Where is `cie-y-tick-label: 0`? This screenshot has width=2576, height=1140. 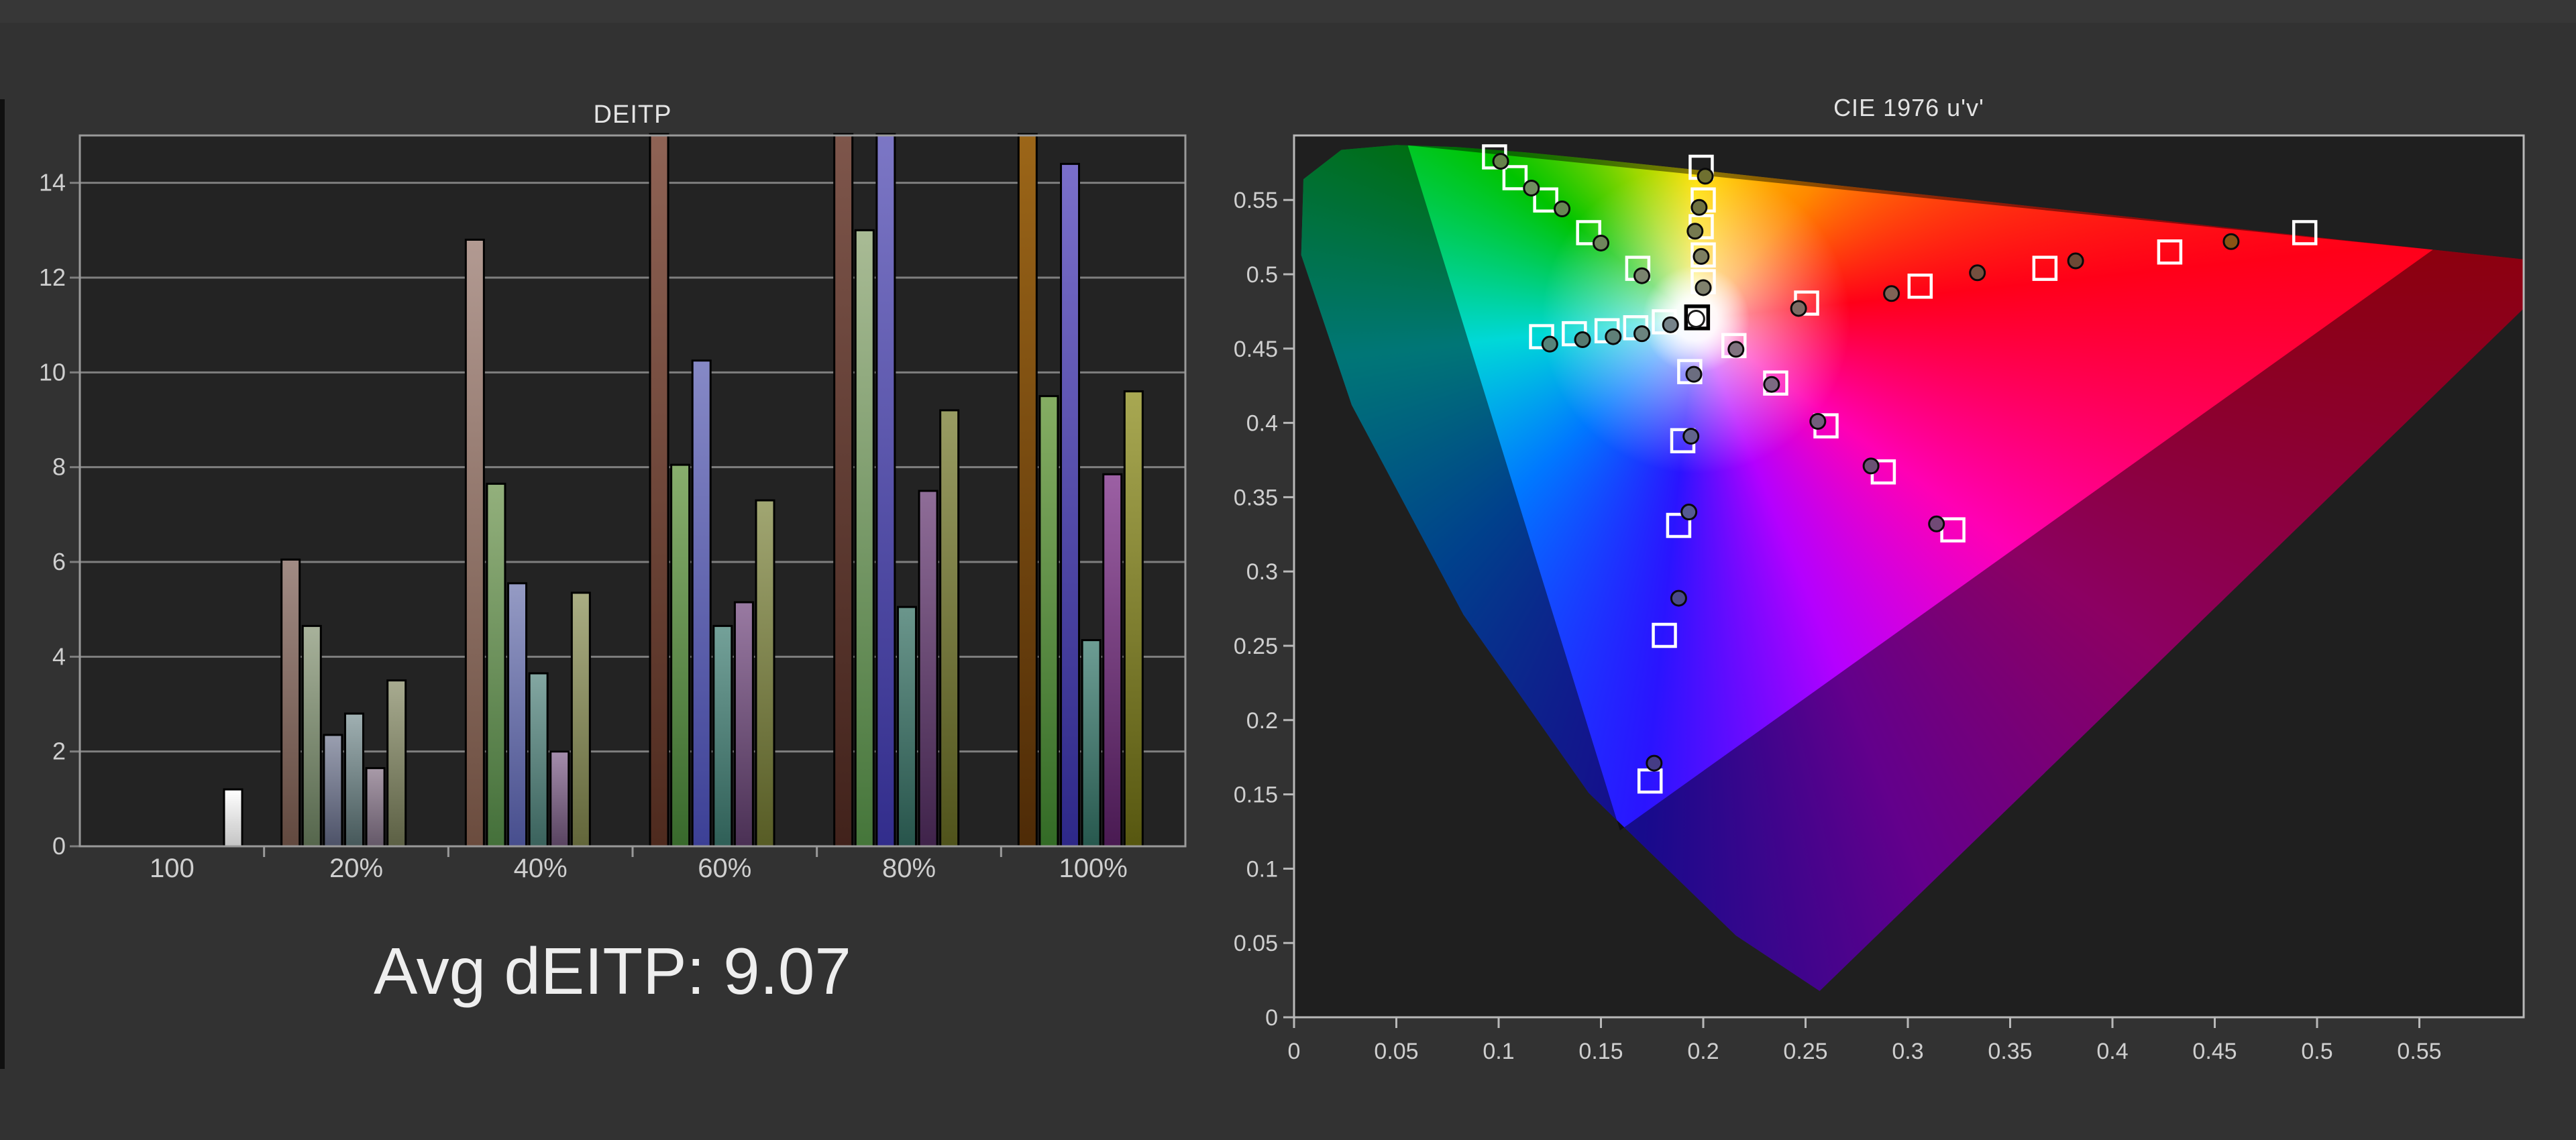 cie-y-tick-label: 0 is located at coordinates (1271, 1018).